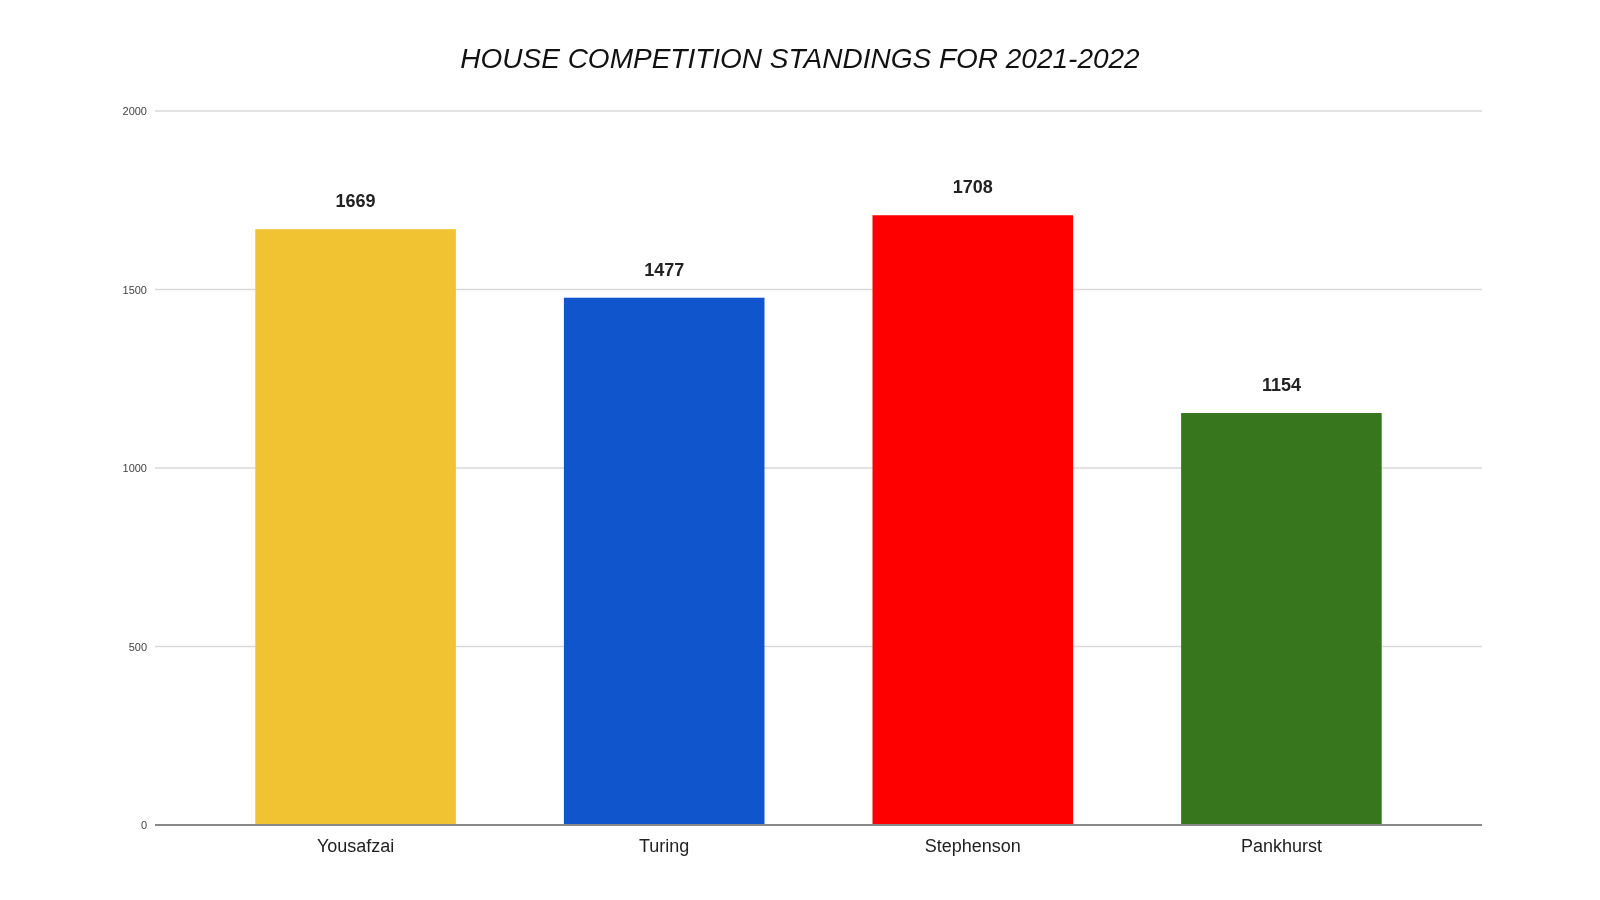  I want to click on y-tick-label: 500, so click(137, 646).